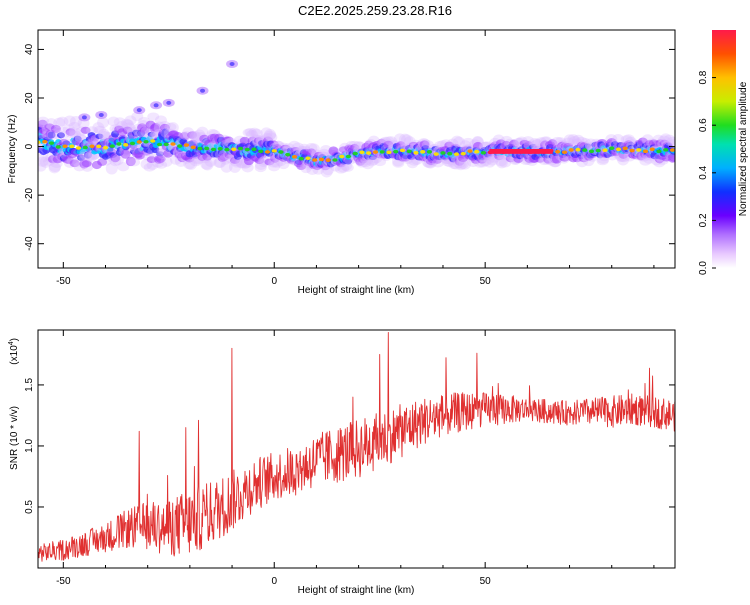  I want to click on y-tick-label: 20, so click(29, 98).